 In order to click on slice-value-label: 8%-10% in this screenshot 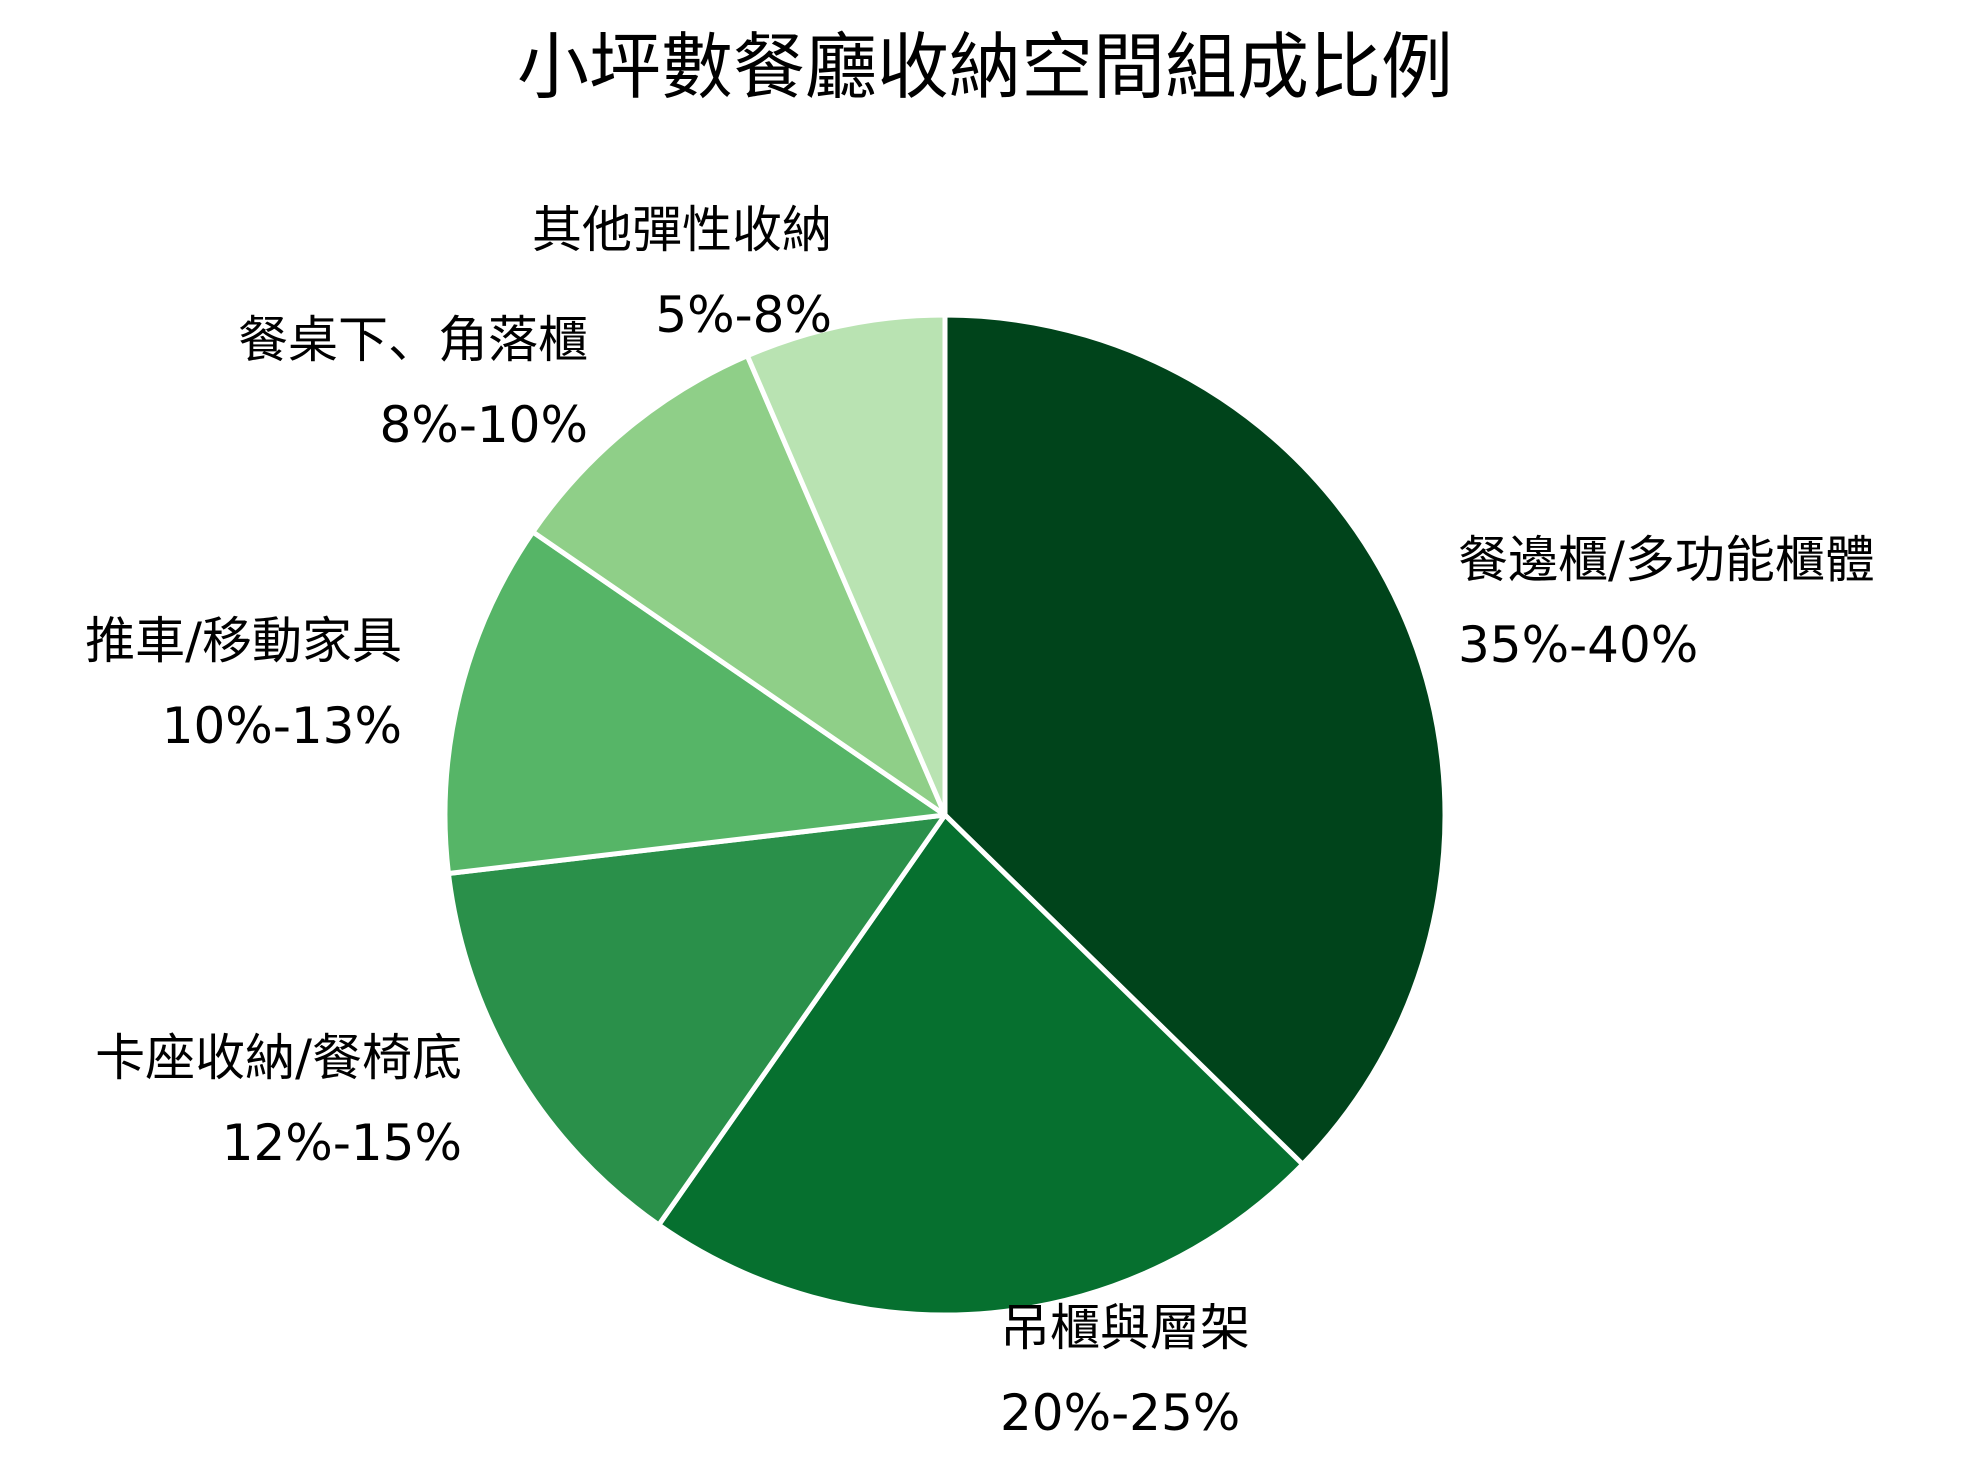, I will do `click(484, 425)`.